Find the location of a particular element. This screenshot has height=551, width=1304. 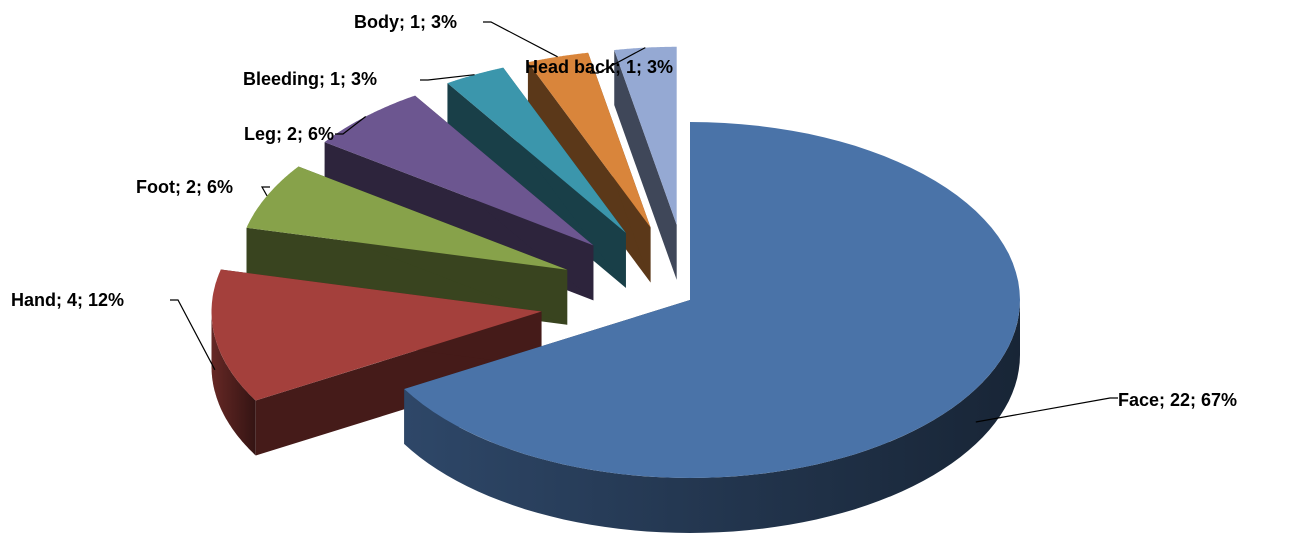

slice-head-back-top is located at coordinates (645, 135).